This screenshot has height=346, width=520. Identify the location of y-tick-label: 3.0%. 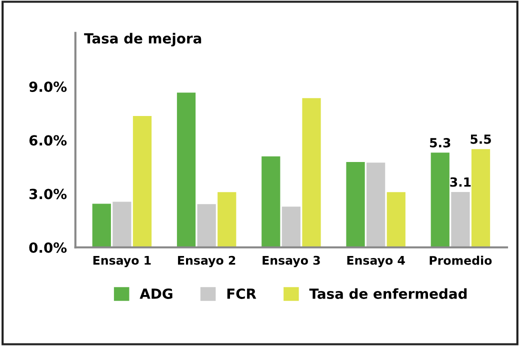
(48, 194).